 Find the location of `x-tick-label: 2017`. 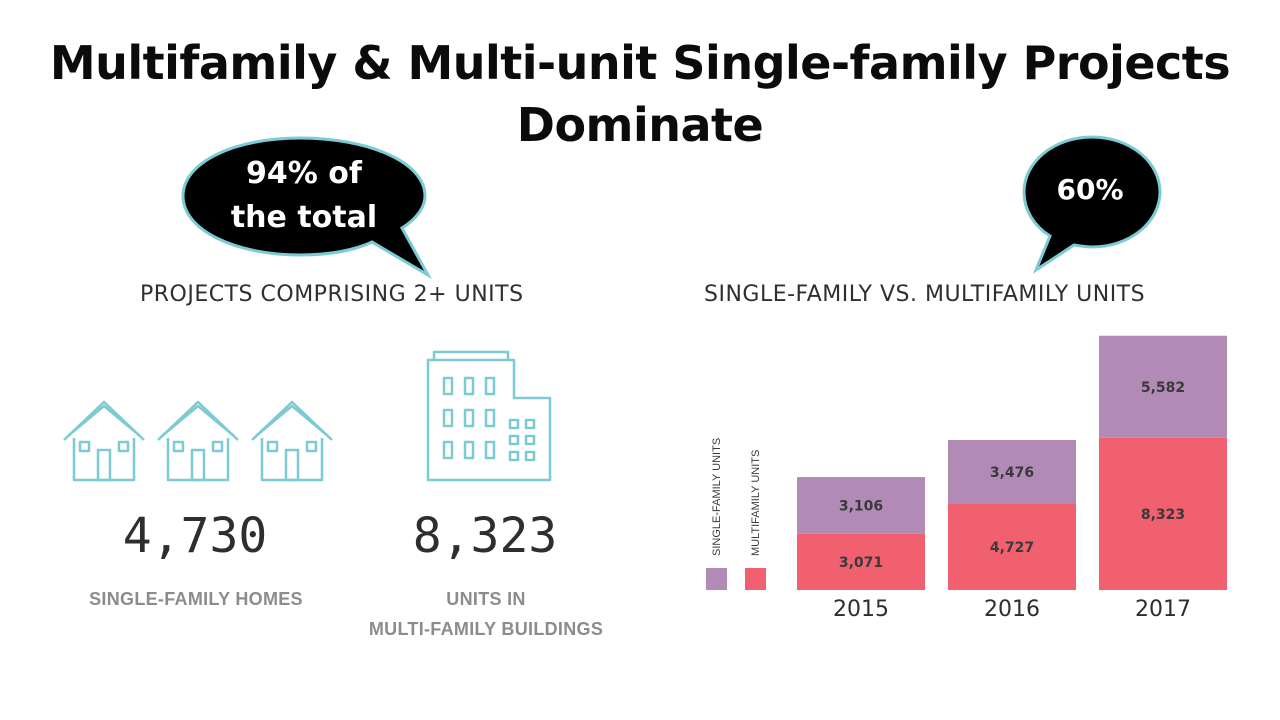

x-tick-label: 2017 is located at coordinates (1163, 609).